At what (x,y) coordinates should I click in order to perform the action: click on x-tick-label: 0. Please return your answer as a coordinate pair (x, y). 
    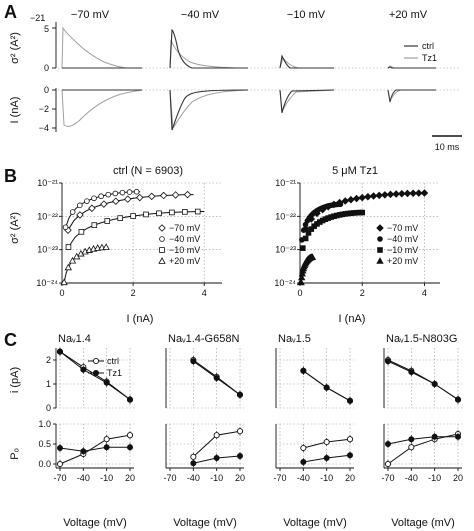
    Looking at the image, I should click on (299, 293).